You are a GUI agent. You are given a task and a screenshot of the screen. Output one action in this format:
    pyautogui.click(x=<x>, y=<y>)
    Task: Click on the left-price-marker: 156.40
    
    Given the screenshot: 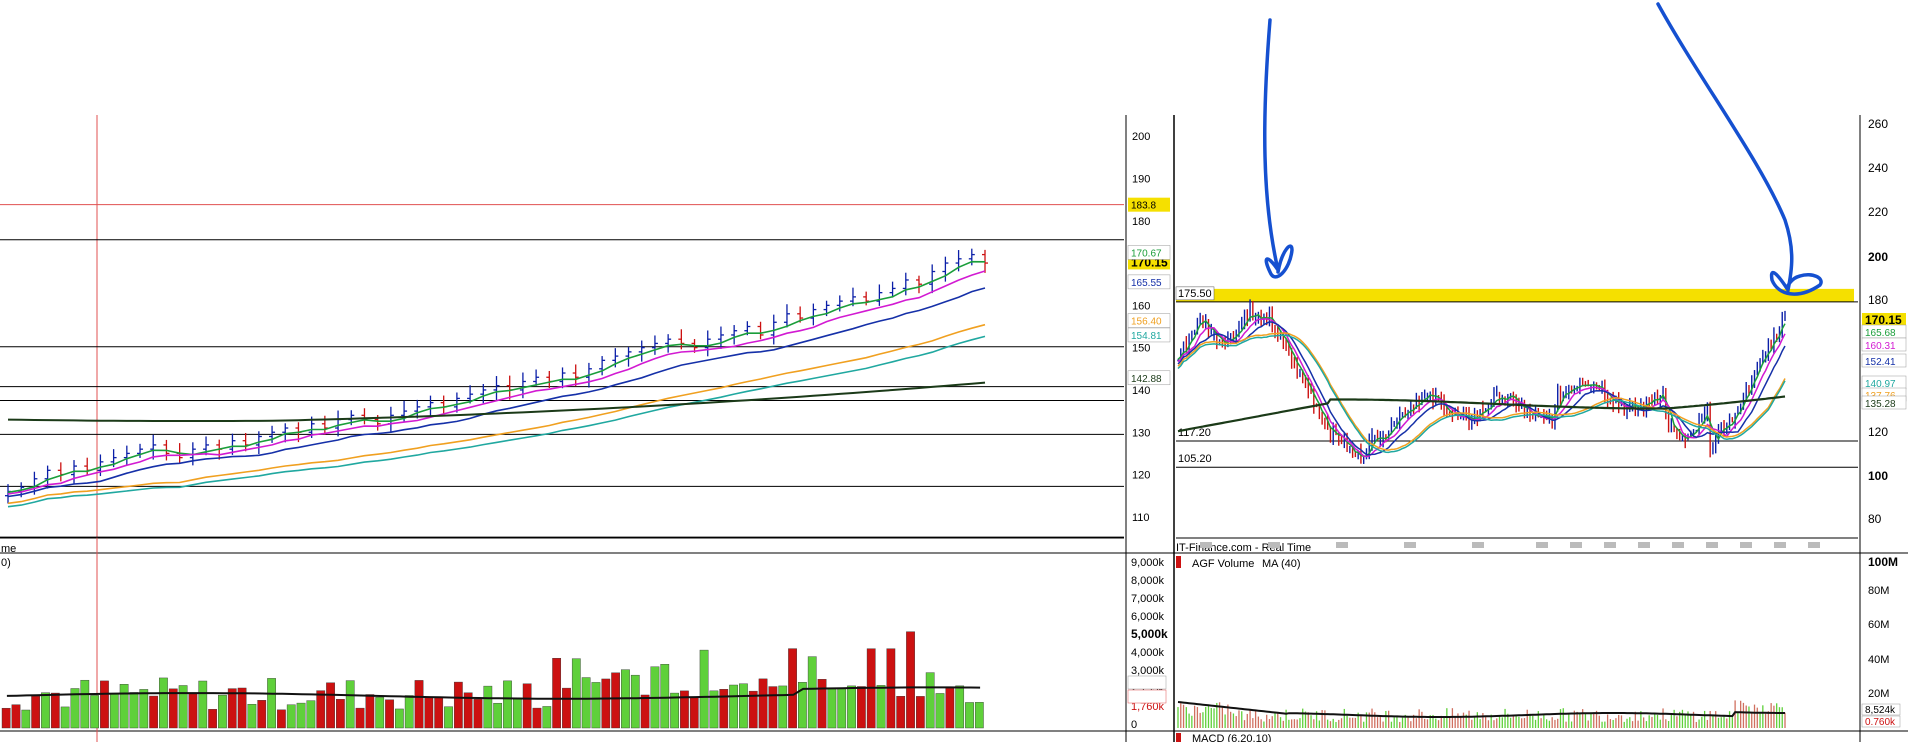 What is the action you would take?
    pyautogui.click(x=1146, y=322)
    